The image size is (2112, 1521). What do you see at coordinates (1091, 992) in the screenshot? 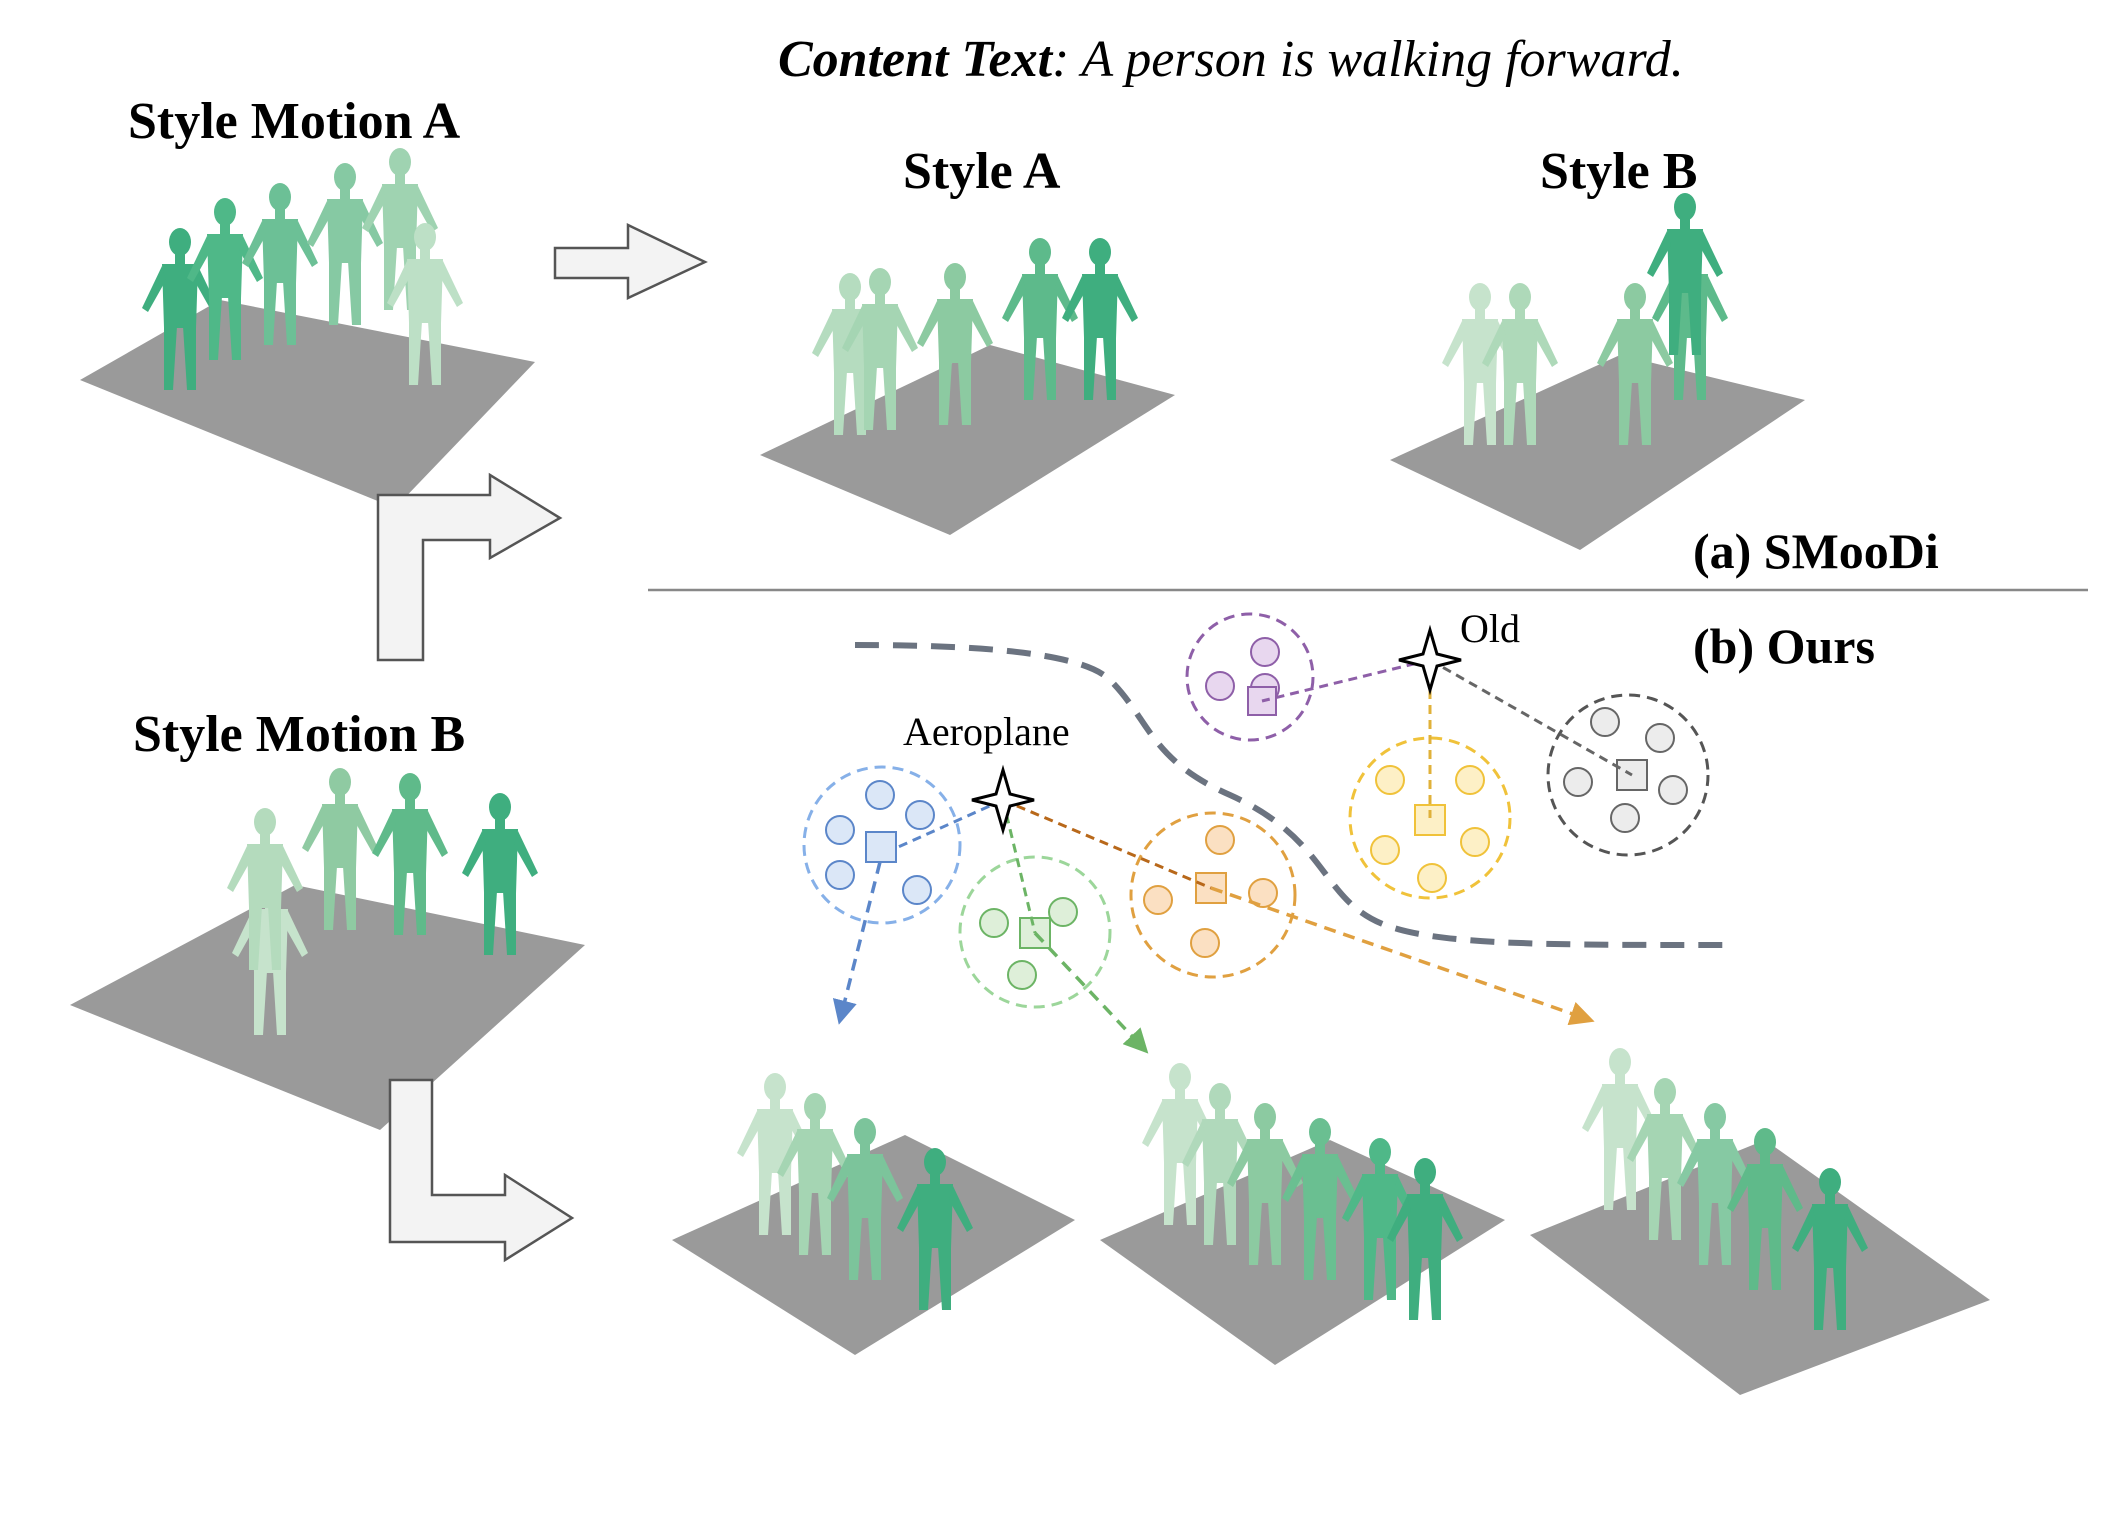
I see `output-arrow-green` at bounding box center [1091, 992].